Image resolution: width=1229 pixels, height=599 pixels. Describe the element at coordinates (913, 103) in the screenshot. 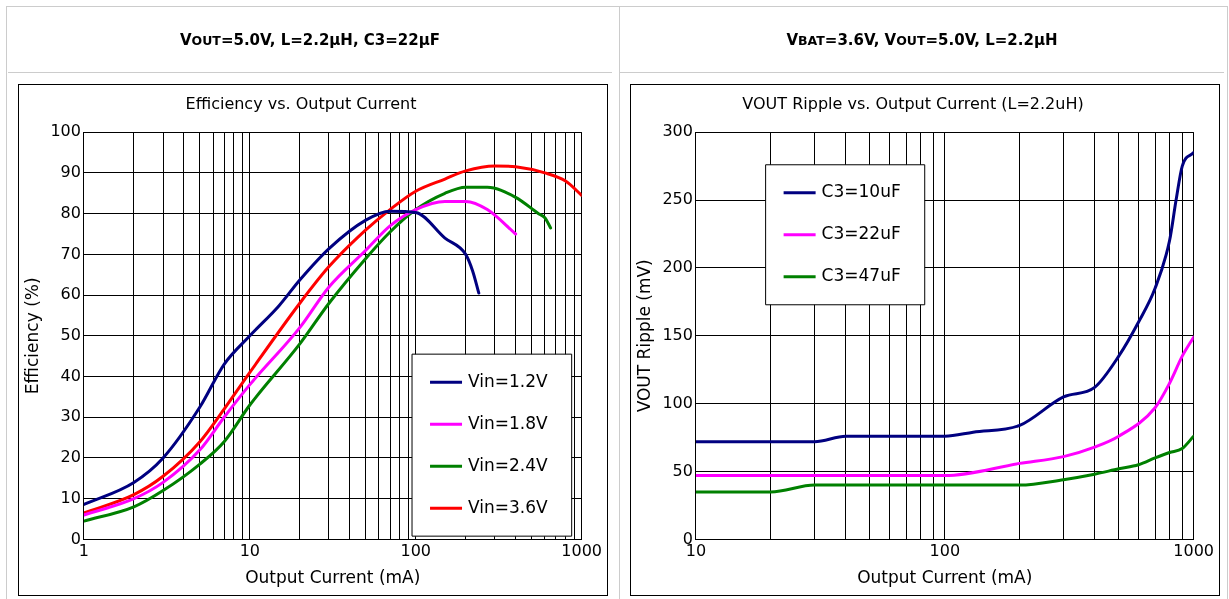

I see `chart-title: VOUT Ripple vs. Output Current (L=2.2uH)` at that location.